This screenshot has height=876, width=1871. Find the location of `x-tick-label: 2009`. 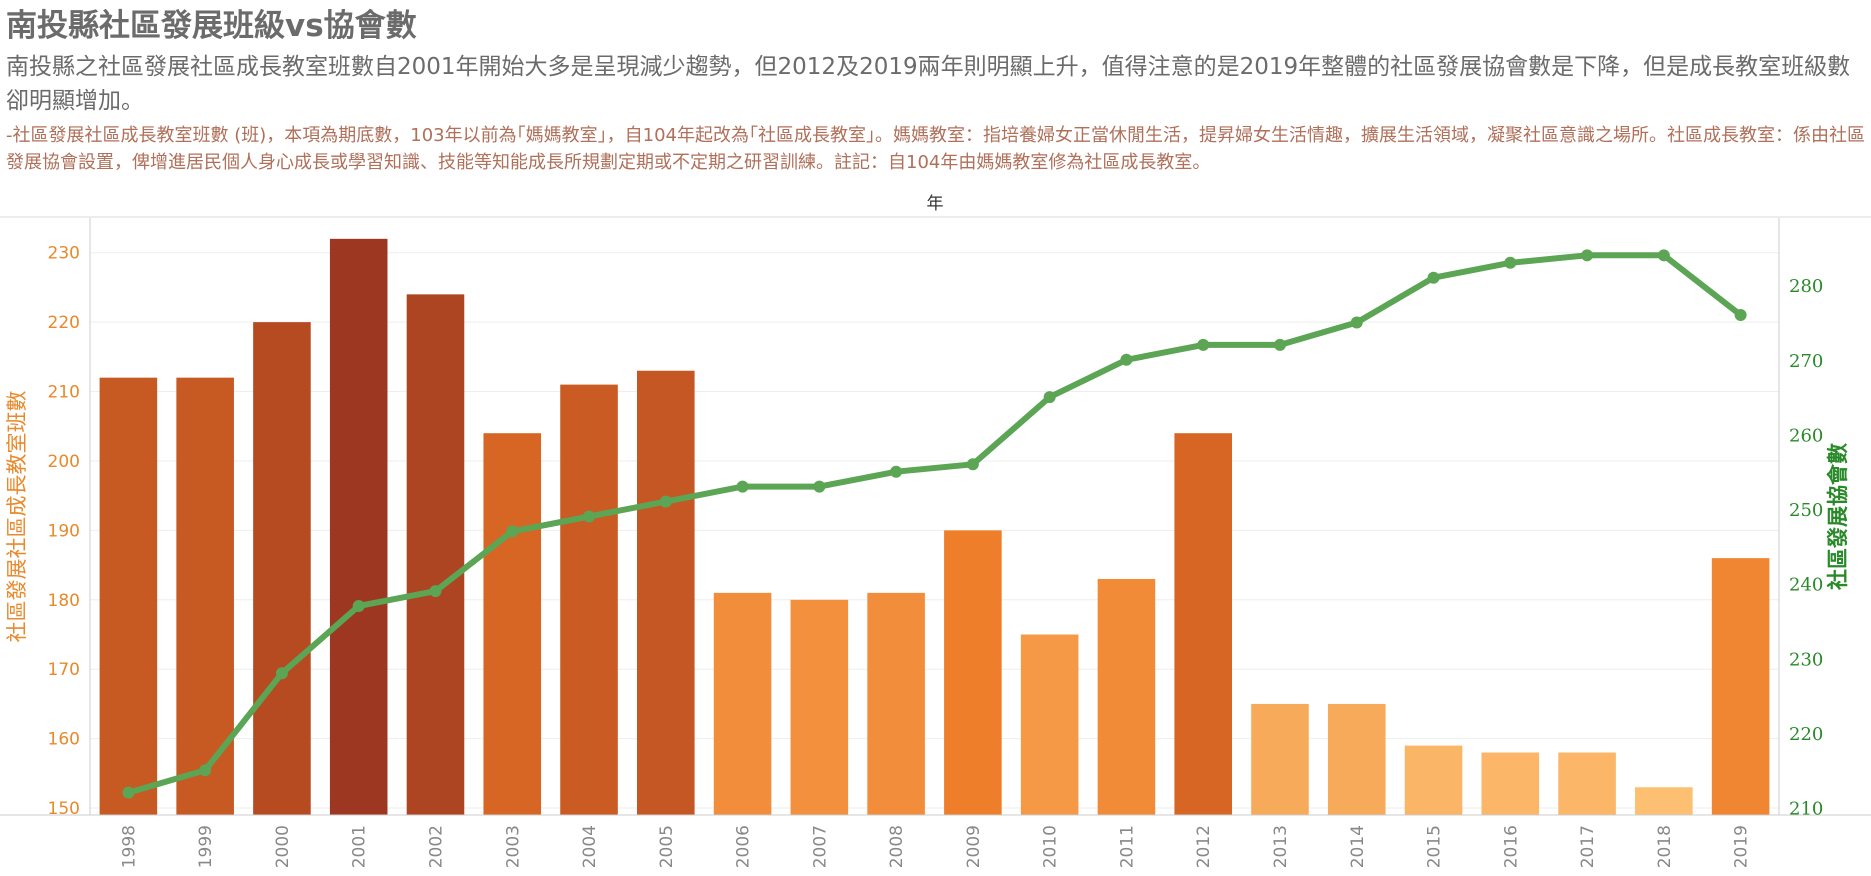

x-tick-label: 2009 is located at coordinates (974, 846).